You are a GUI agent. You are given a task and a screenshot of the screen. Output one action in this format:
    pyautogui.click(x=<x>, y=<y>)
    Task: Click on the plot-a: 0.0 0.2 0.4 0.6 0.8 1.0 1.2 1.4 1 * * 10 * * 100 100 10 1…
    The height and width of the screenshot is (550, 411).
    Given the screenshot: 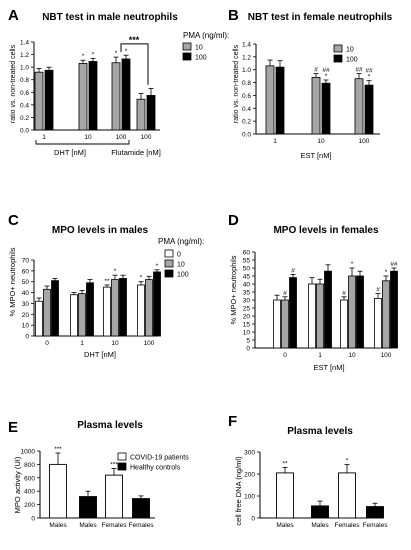 What is the action you would take?
    pyautogui.click(x=113, y=92)
    